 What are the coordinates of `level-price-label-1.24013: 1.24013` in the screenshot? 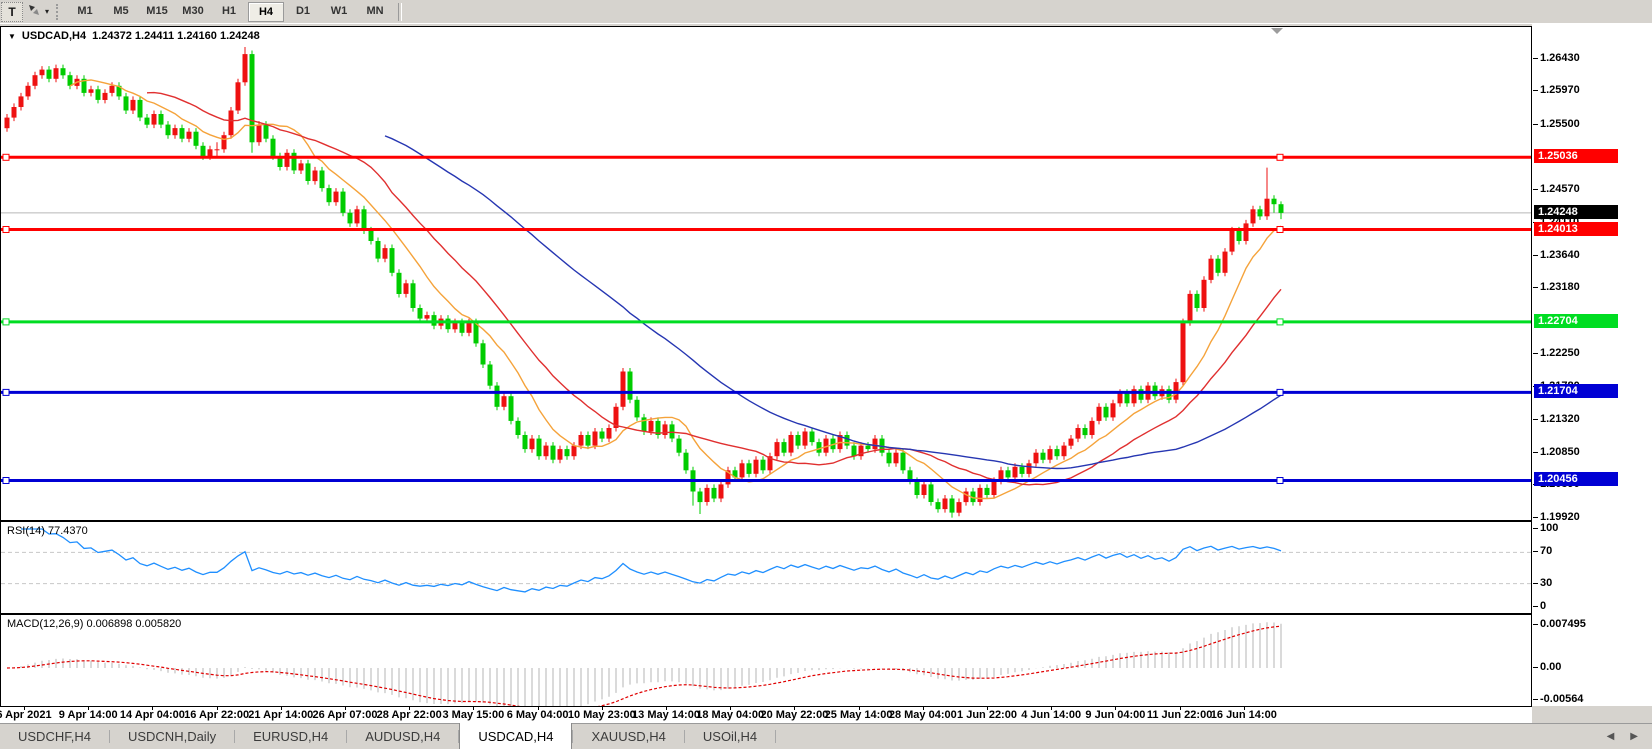 It's located at (1576, 228).